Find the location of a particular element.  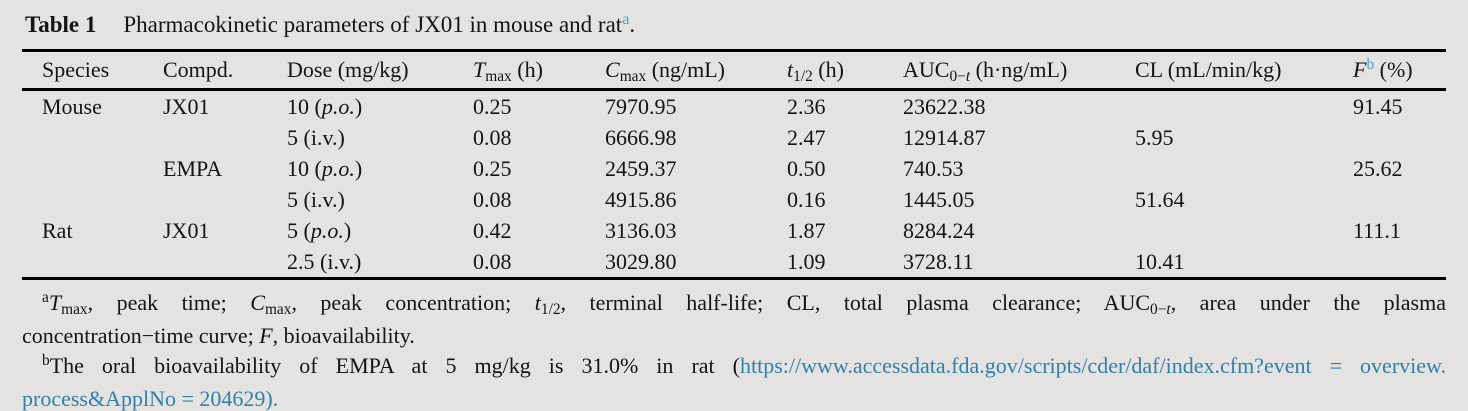

cell-cmax: 3136.03 is located at coordinates (641, 230).